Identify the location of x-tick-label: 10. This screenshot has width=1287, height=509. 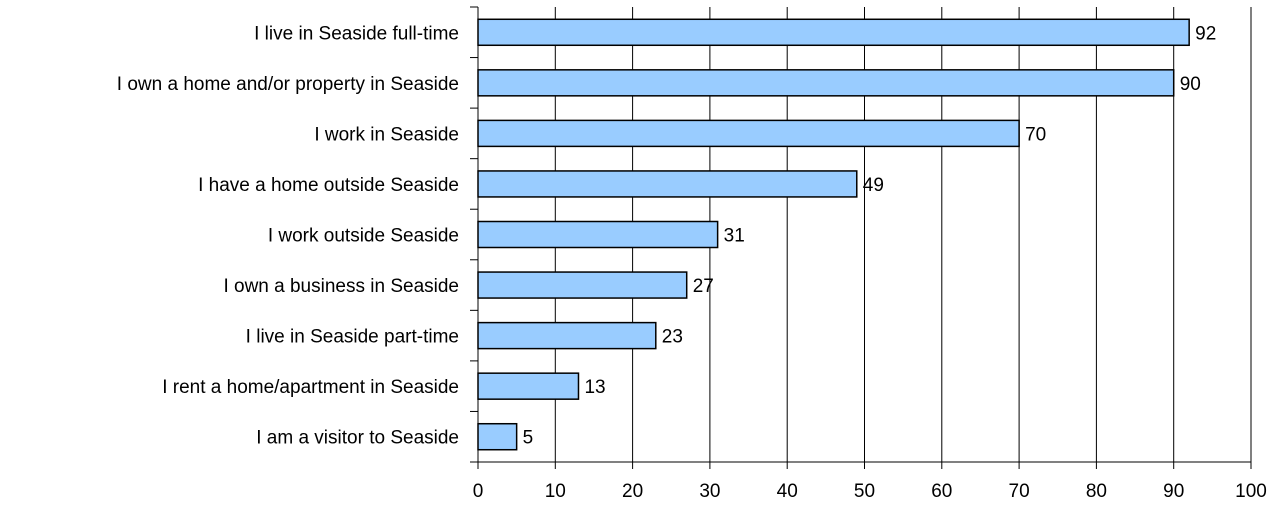
(555, 491).